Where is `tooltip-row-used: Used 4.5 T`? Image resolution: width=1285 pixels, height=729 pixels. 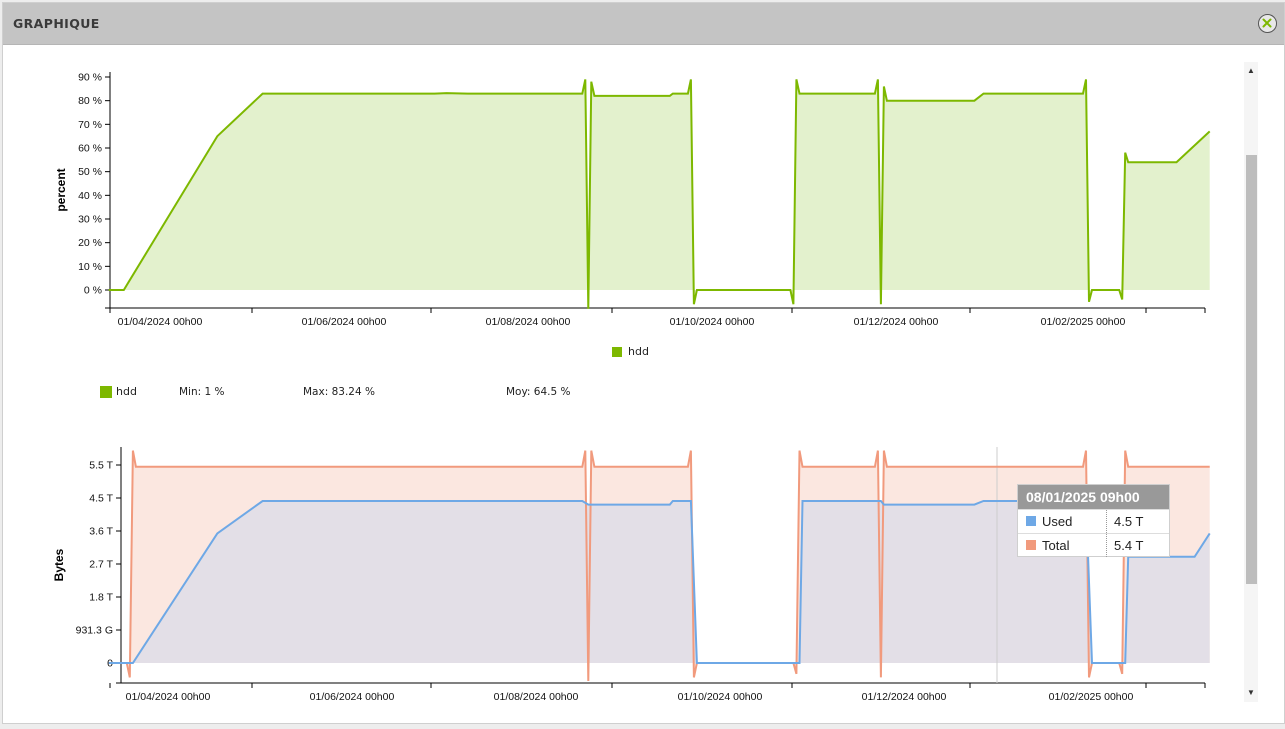 tooltip-row-used: Used 4.5 T is located at coordinates (1093, 521).